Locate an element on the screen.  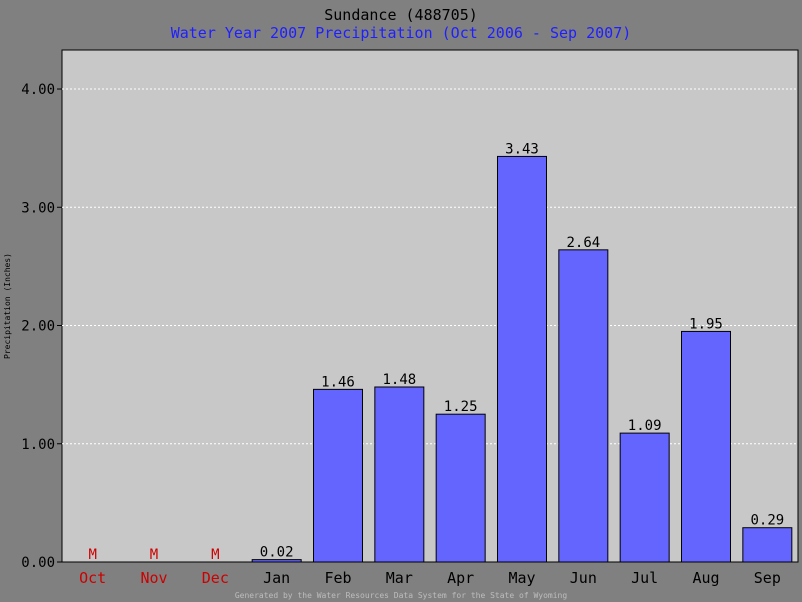
x-tick-label: May is located at coordinates (521, 578).